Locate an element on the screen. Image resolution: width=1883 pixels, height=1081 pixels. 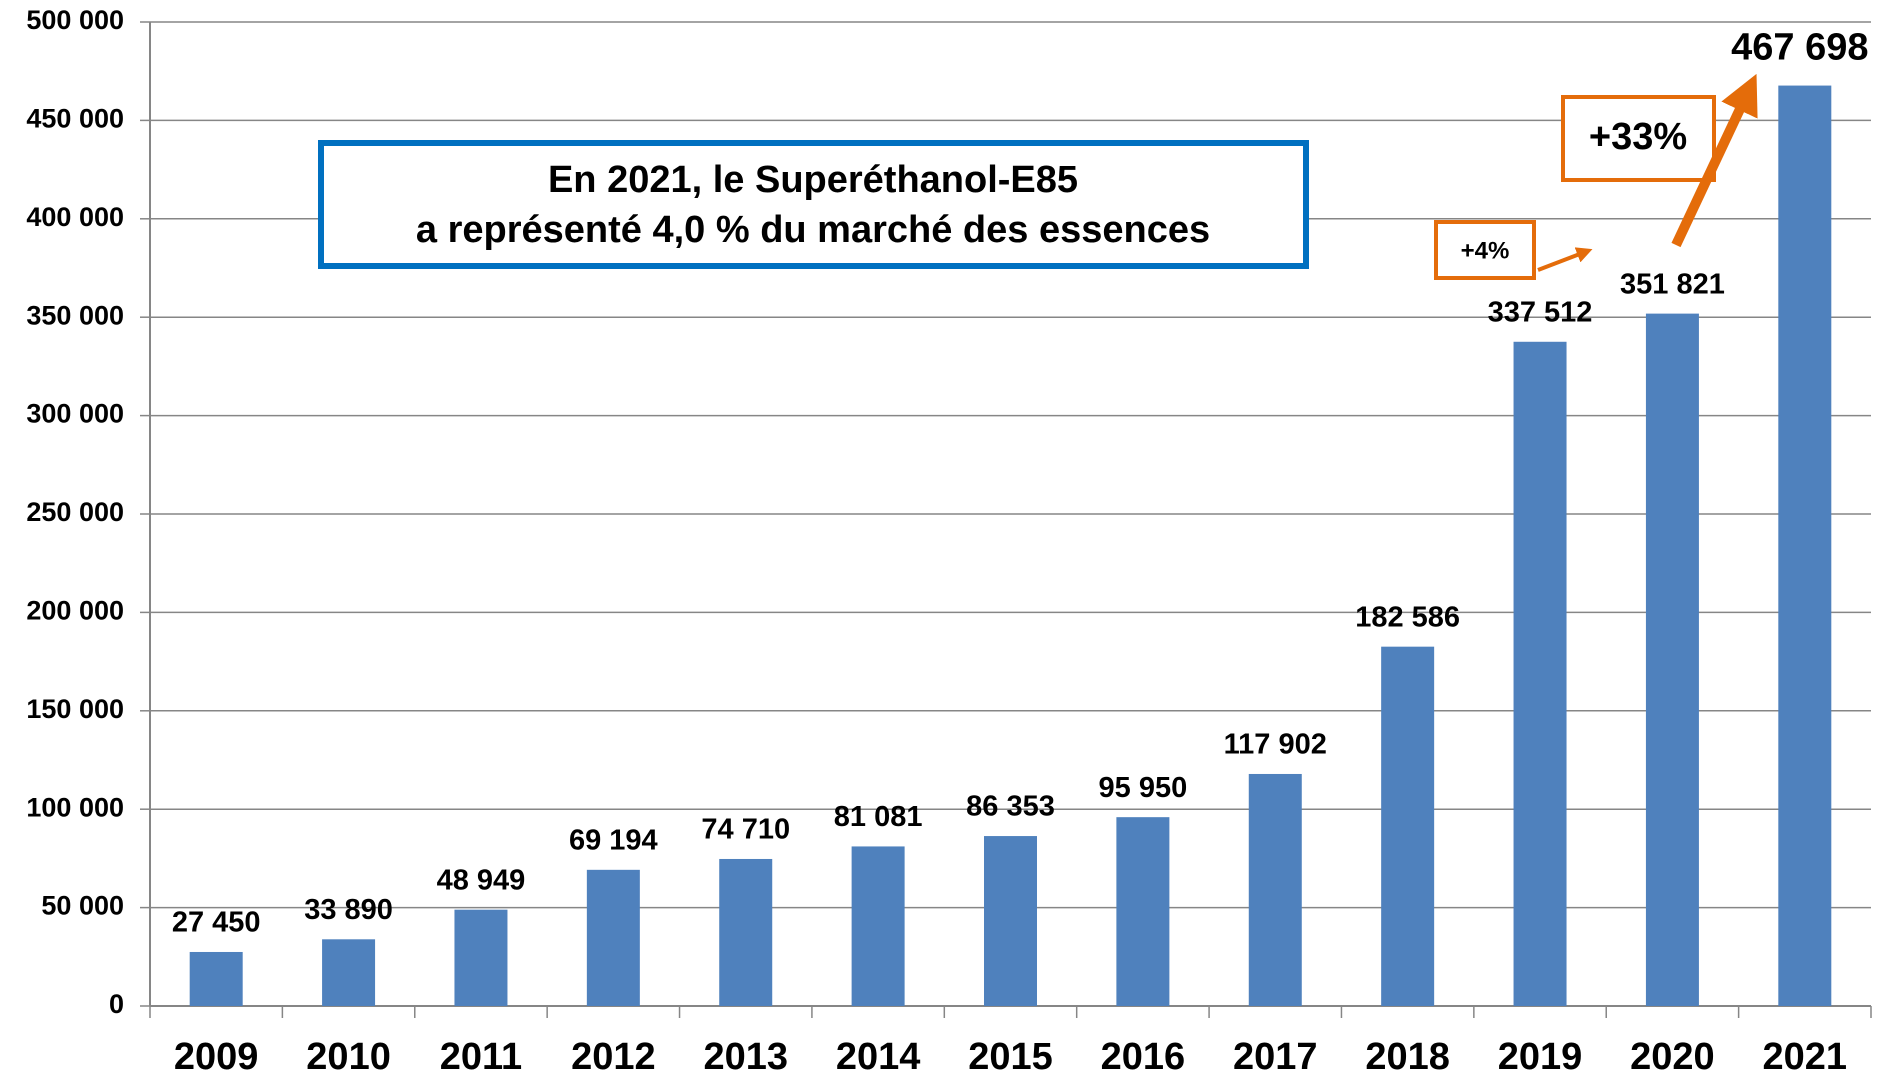
x-tick-label: 2012 is located at coordinates (613, 1057).